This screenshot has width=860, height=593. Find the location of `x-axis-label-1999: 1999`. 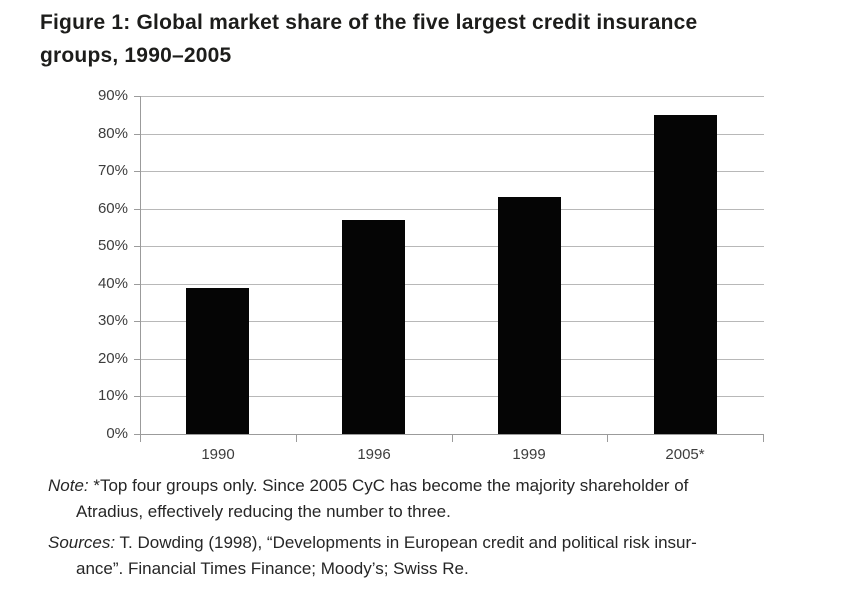

x-axis-label-1999: 1999 is located at coordinates (529, 454).